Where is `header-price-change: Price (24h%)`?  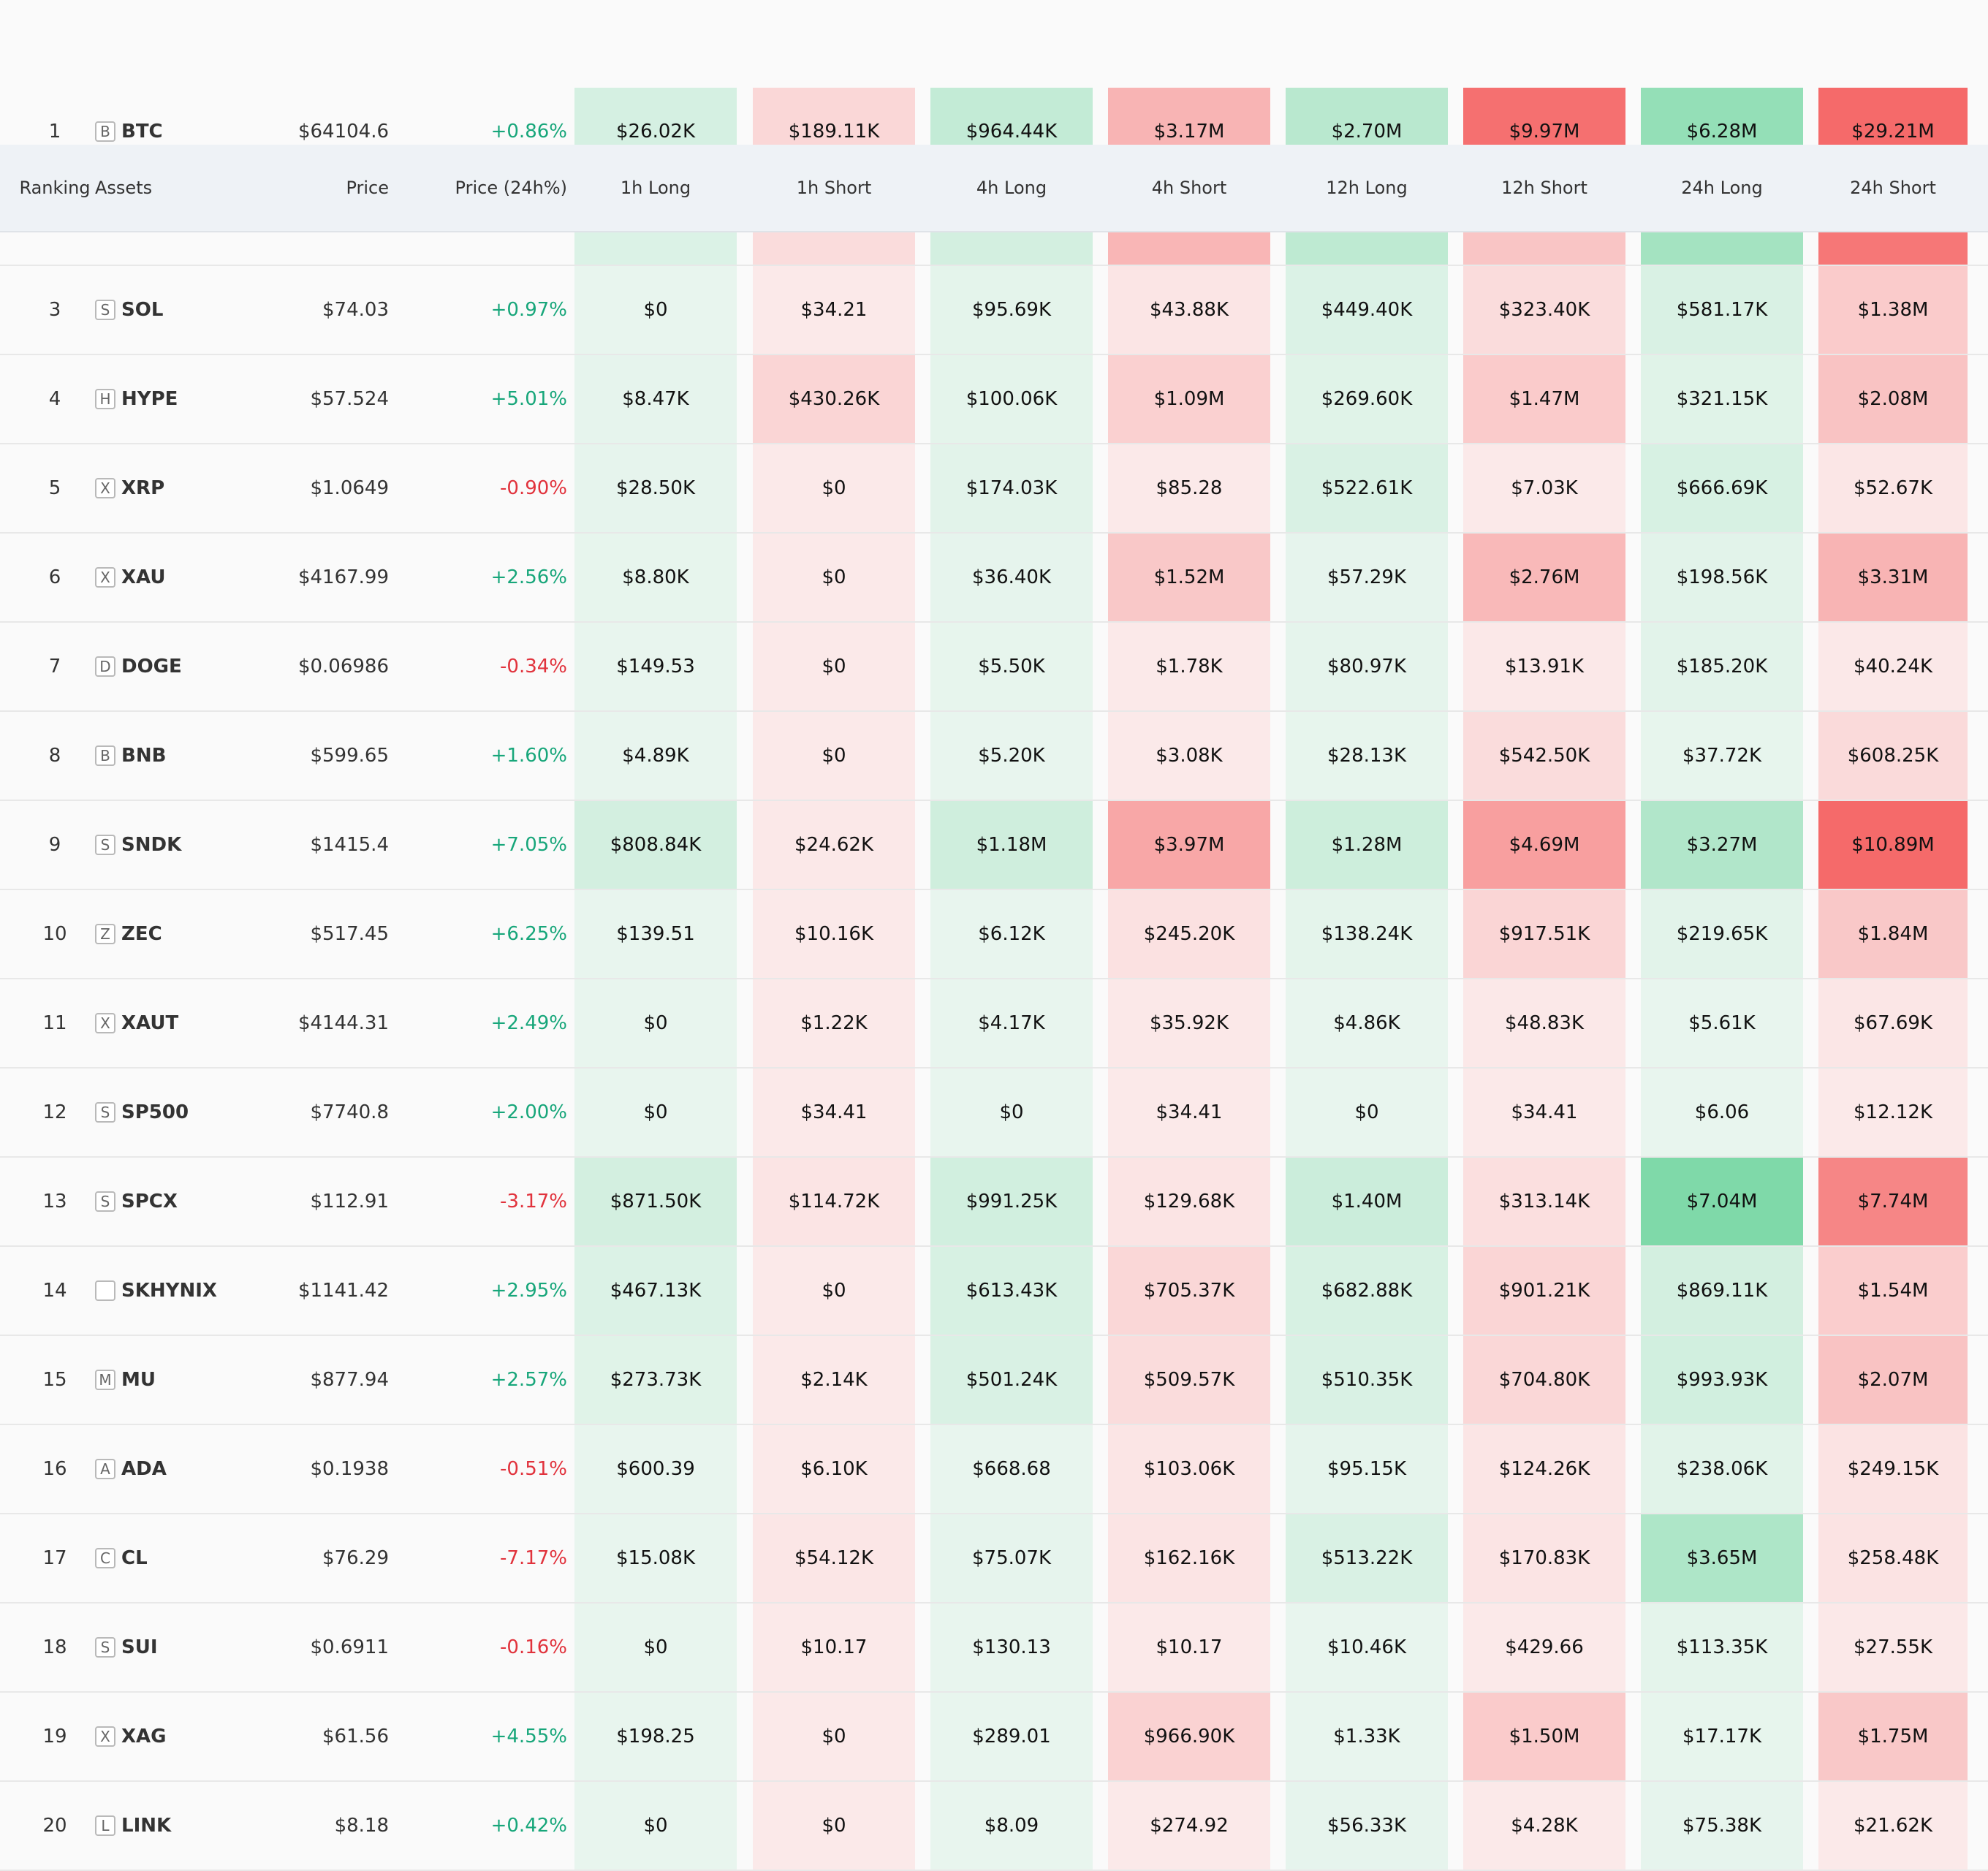
header-price-change: Price (24h%) is located at coordinates (511, 188).